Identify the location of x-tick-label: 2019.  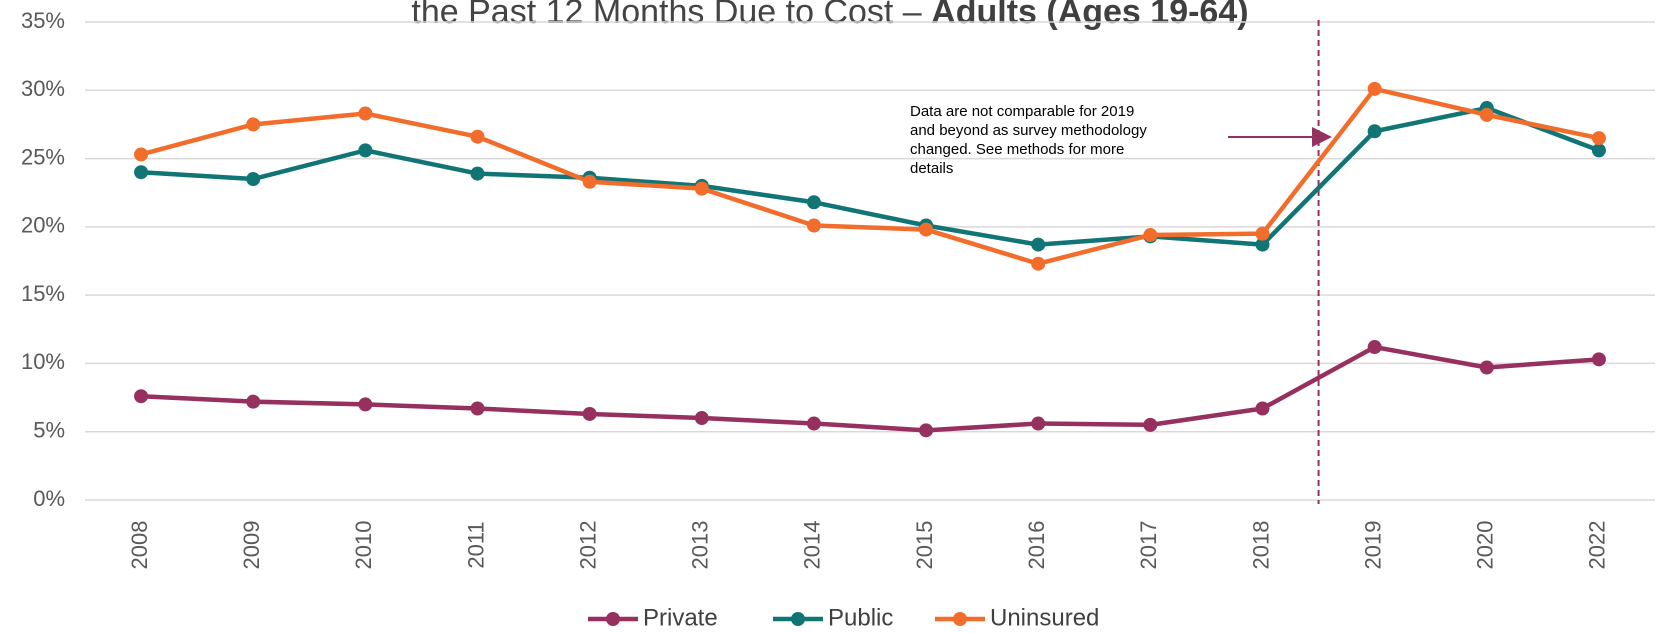
(1372, 545).